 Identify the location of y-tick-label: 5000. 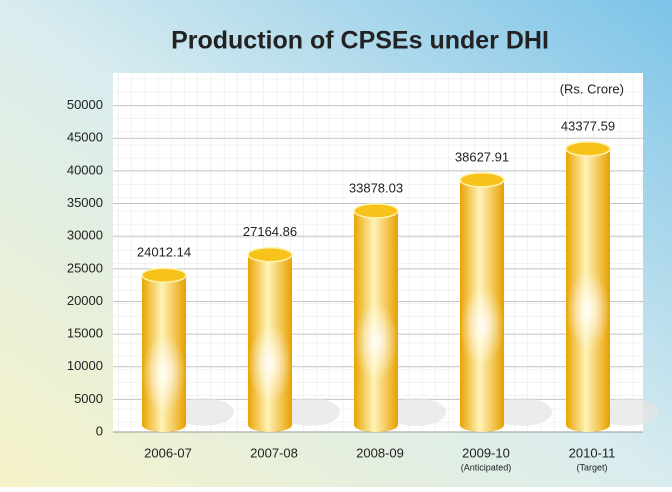
(88, 398).